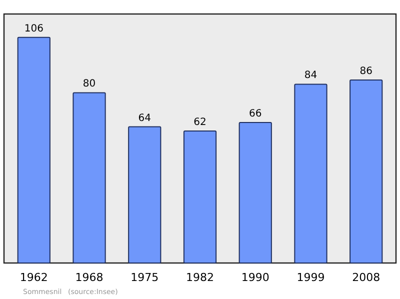  Describe the element at coordinates (366, 277) in the screenshot. I see `x-tick-label: 2008` at that location.